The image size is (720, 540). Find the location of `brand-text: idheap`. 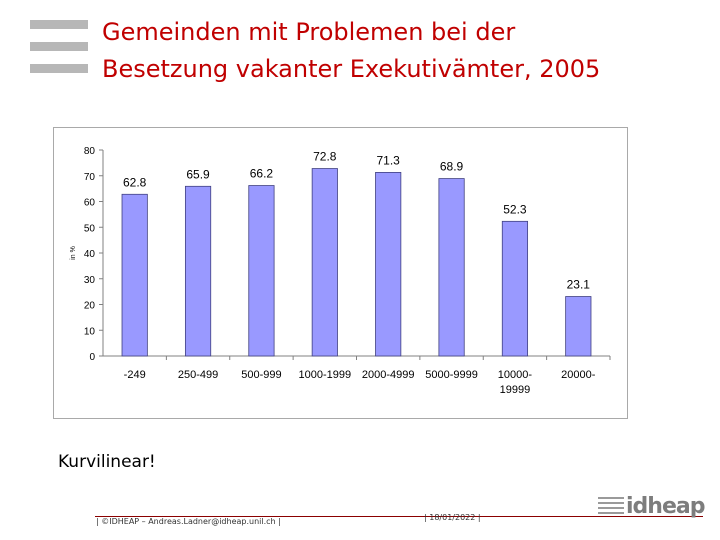

brand-text: idheap is located at coordinates (665, 506).